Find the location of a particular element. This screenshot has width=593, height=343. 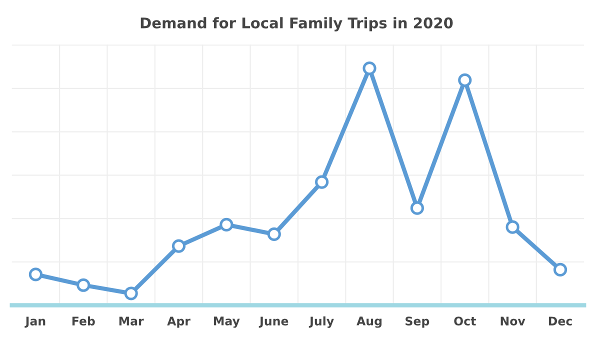

x-tick-label: Aug is located at coordinates (369, 322).